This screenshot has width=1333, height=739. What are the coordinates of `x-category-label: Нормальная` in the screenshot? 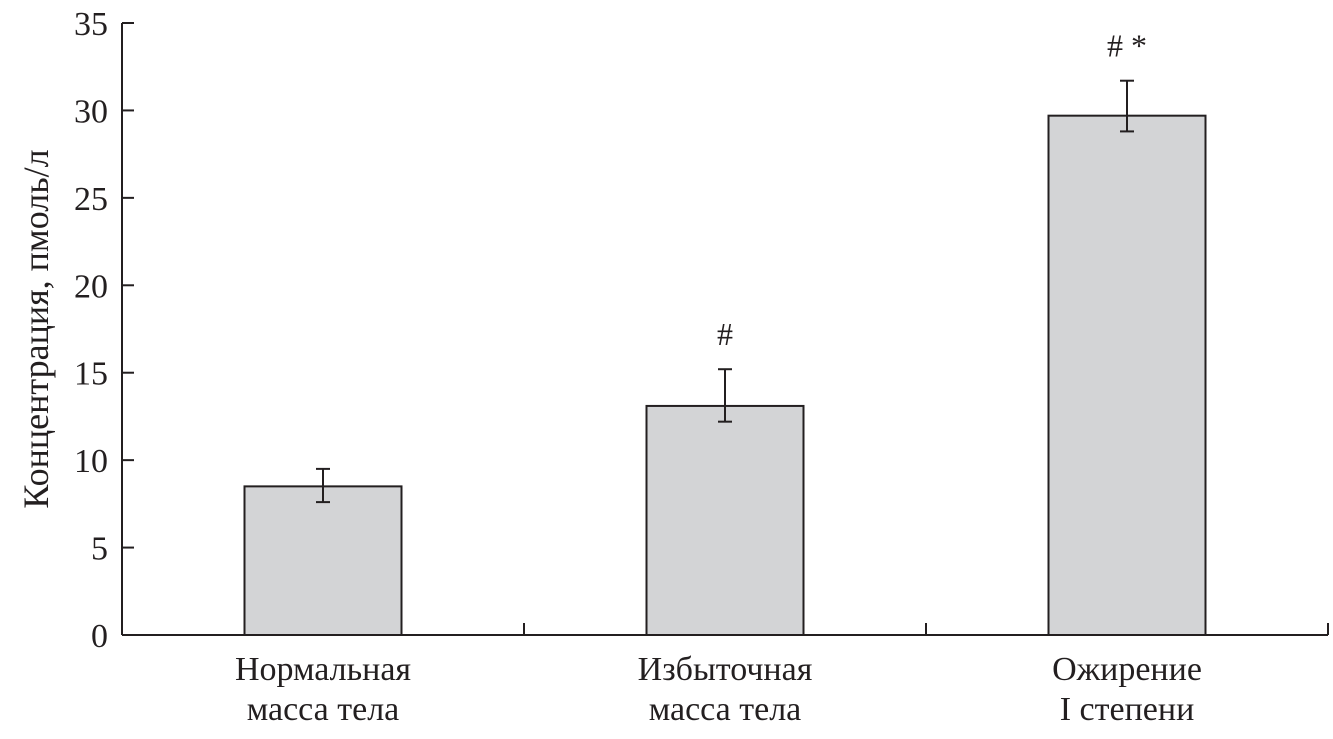 It's located at (323, 669).